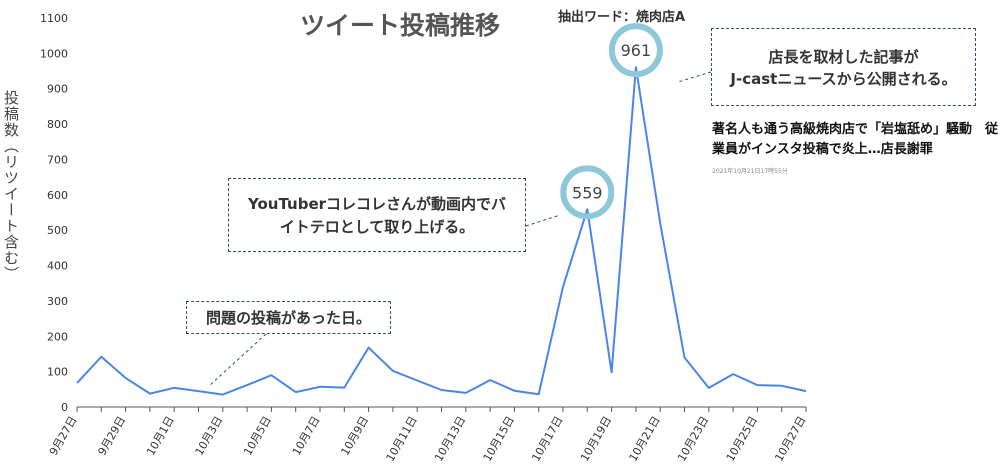  What do you see at coordinates (257, 436) in the screenshot?
I see `x-tick-label: 10月5日` at bounding box center [257, 436].